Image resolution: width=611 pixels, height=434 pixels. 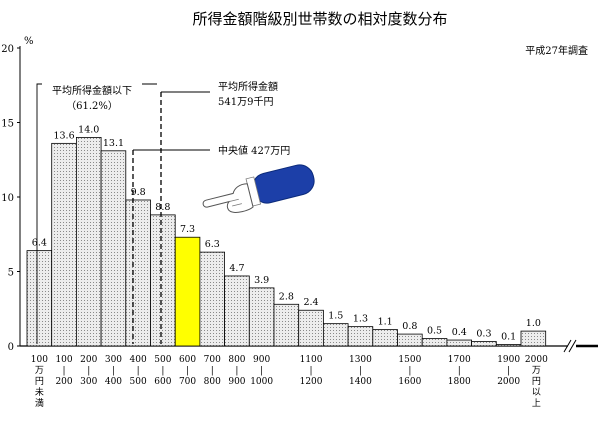 I want to click on value-label: 2.8, so click(x=286, y=296).